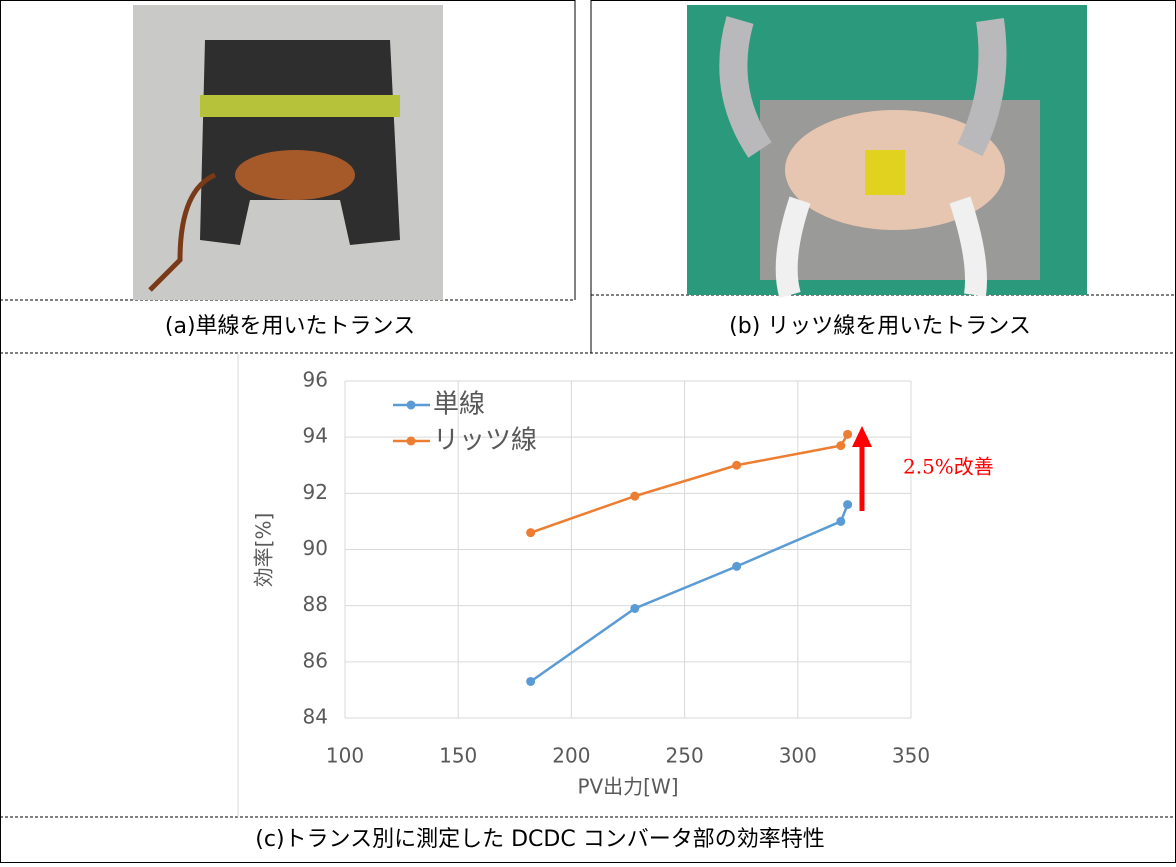 Image resolution: width=1176 pixels, height=867 pixels. I want to click on x-tick-label: 350, so click(911, 756).